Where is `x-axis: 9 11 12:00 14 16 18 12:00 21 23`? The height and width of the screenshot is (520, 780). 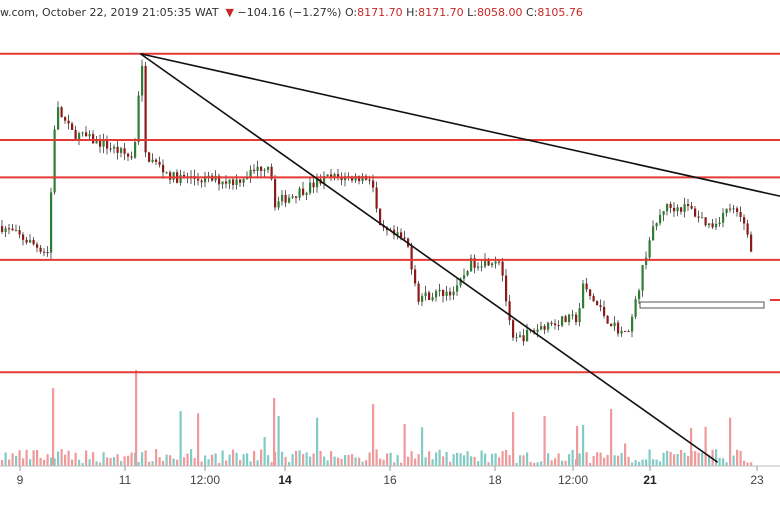 x-axis: 9 11 12:00 14 16 18 12:00 21 23 is located at coordinates (390, 476).